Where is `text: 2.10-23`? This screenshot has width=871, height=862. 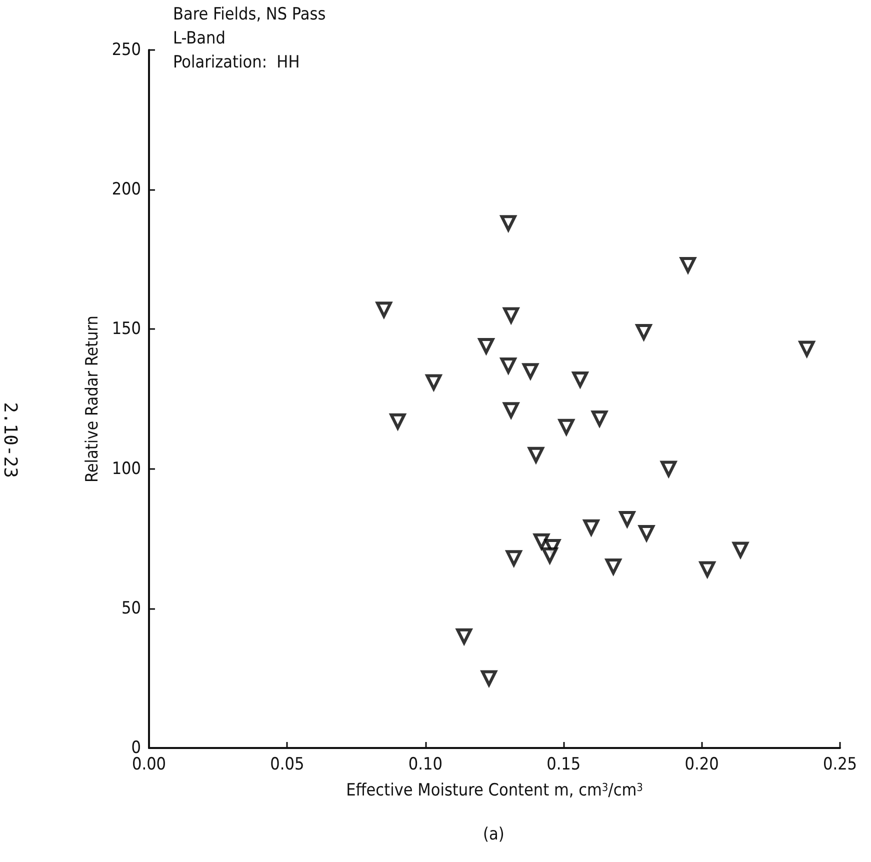
text: 2.10-23 is located at coordinates (10, 440).